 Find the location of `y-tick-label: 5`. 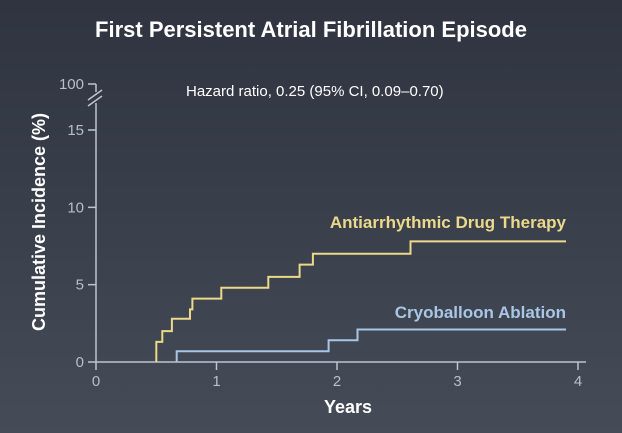

y-tick-label: 5 is located at coordinates (80, 285).